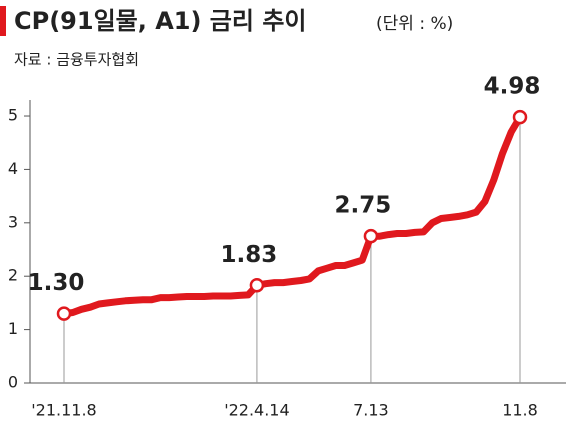 Image resolution: width=570 pixels, height=427 pixels. I want to click on chart-title: CP(91일물, A1) 금리 추이, so click(160, 21).